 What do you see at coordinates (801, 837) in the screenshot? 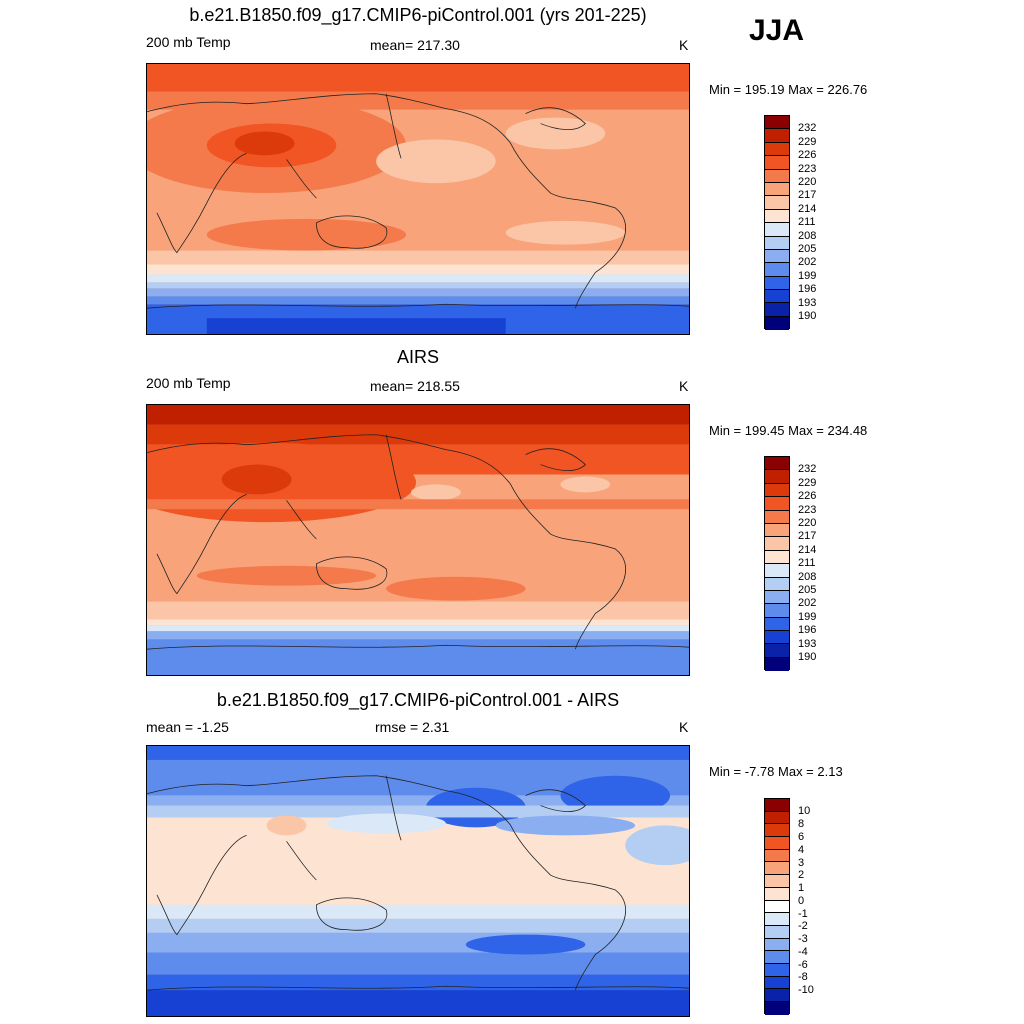
I see `colorbar-label: 6` at bounding box center [801, 837].